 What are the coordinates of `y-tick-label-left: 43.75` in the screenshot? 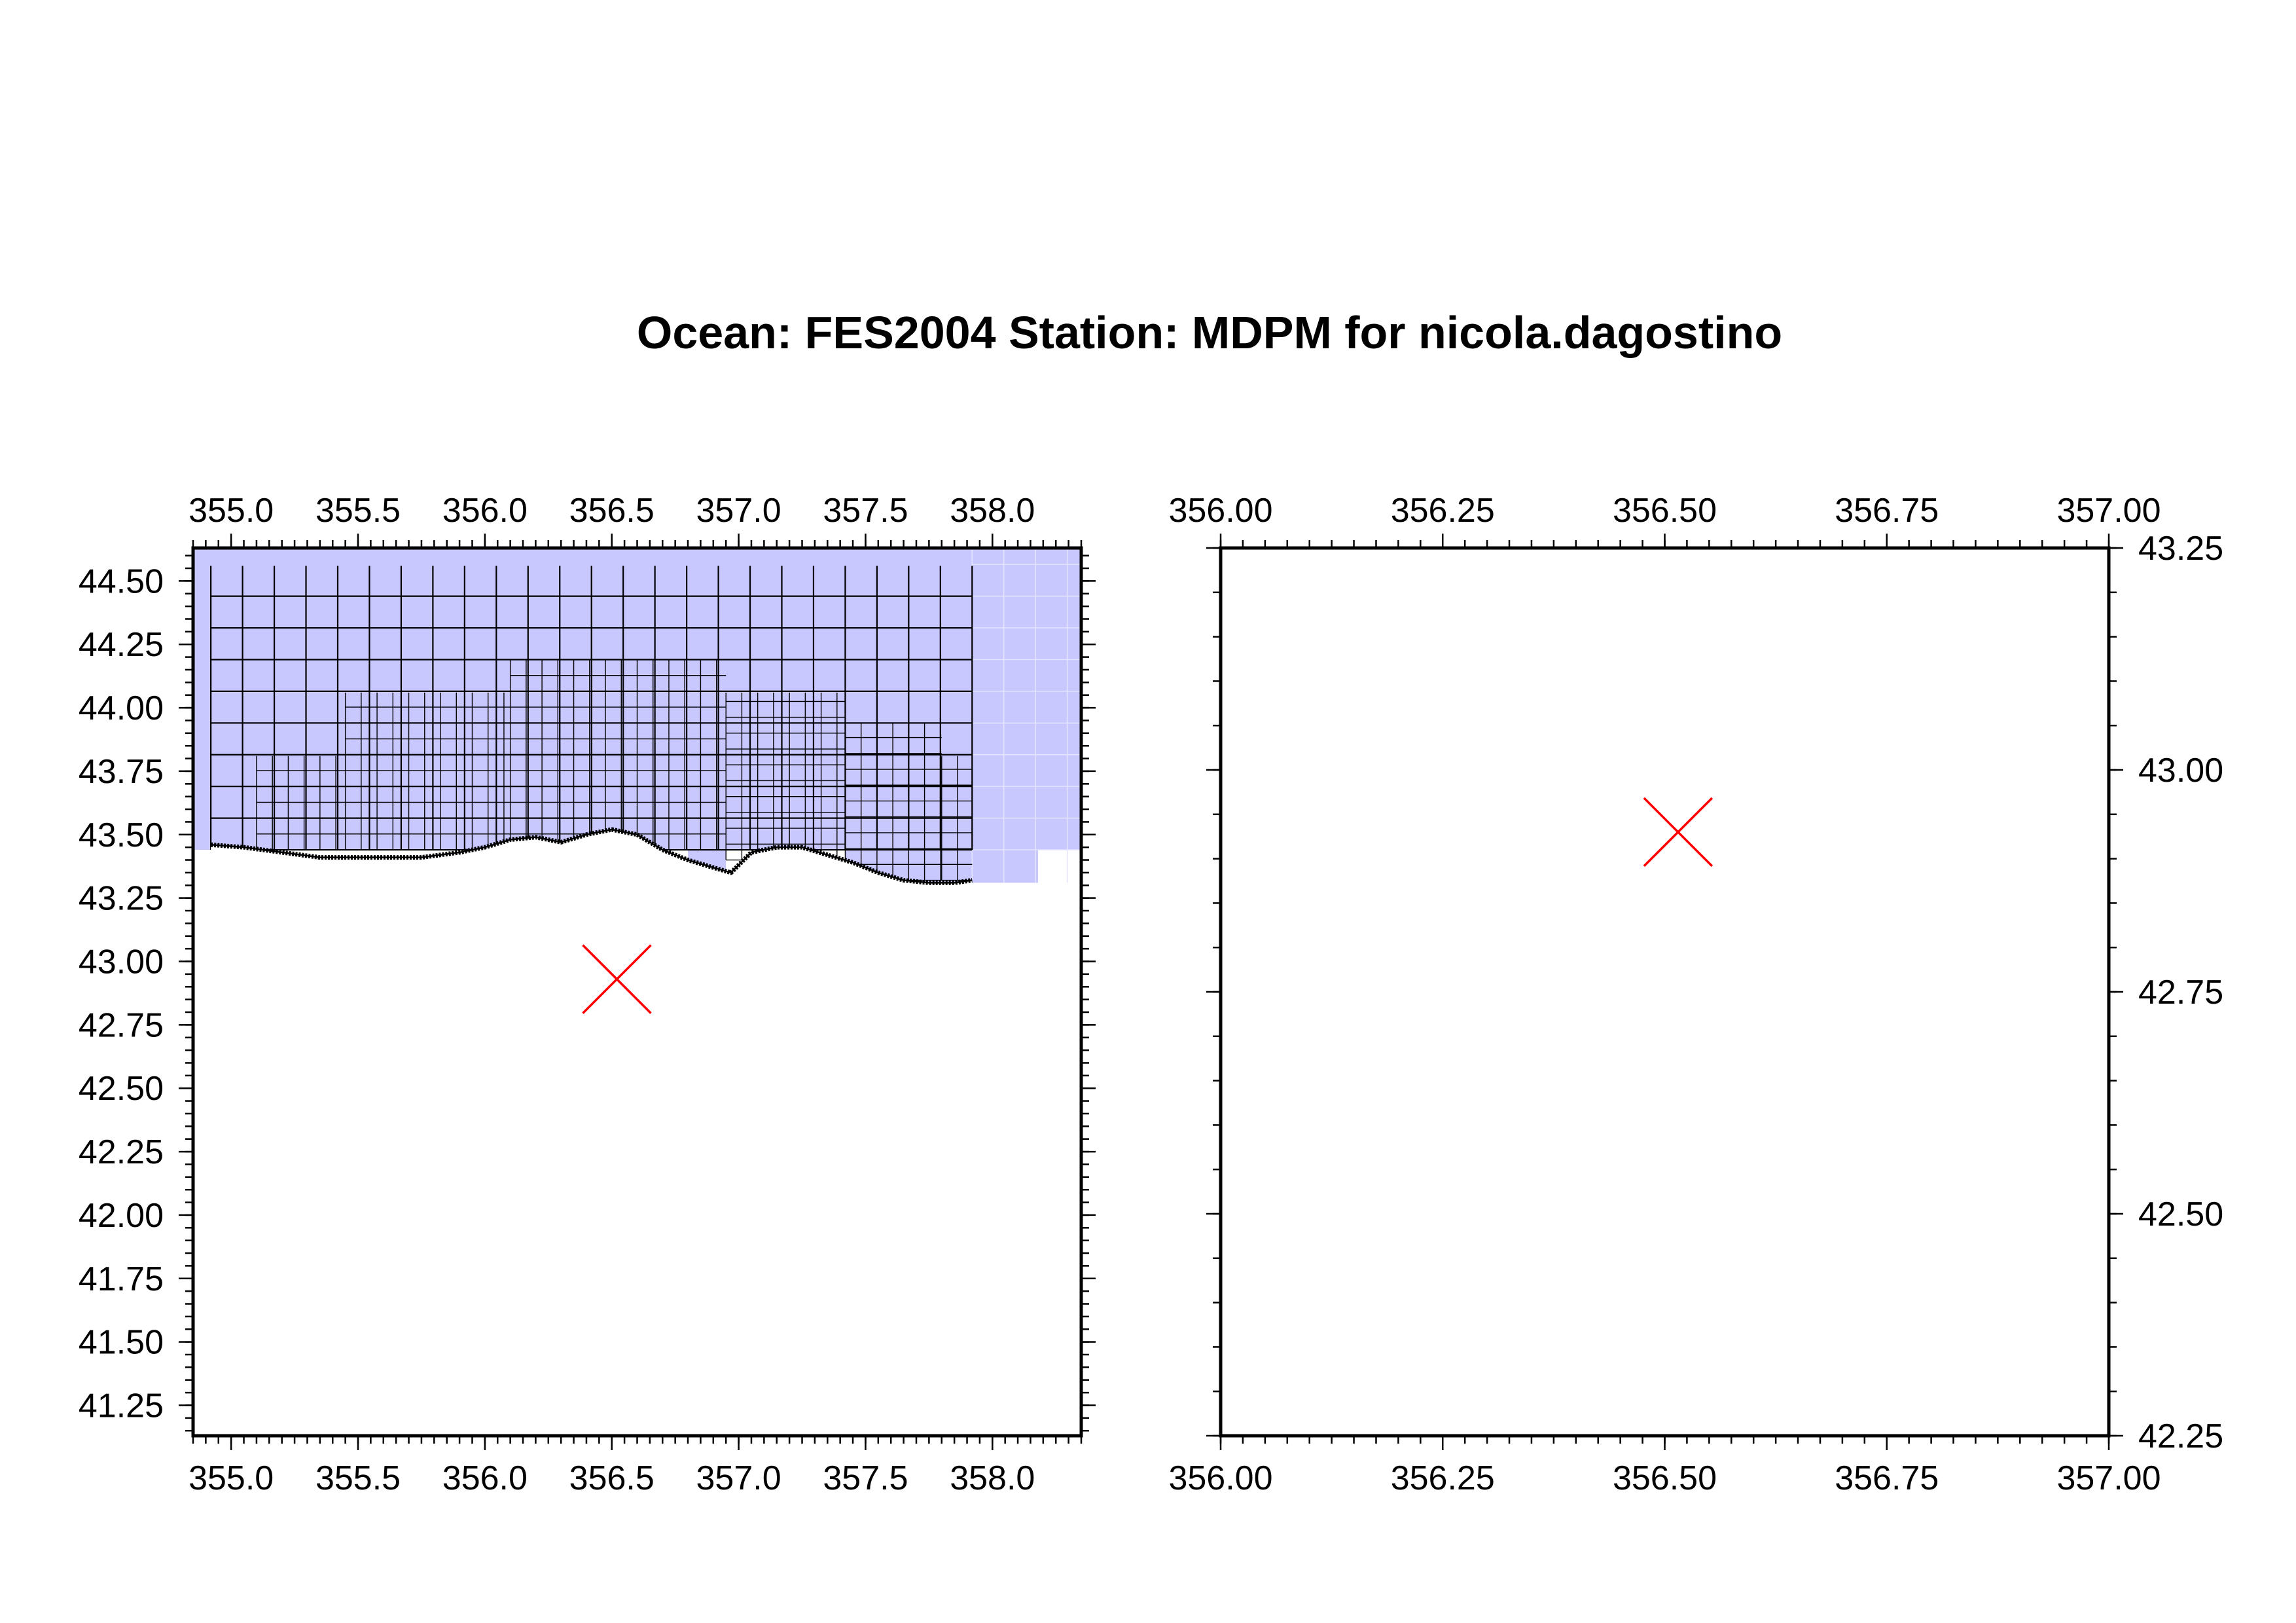 It's located at (121, 772).